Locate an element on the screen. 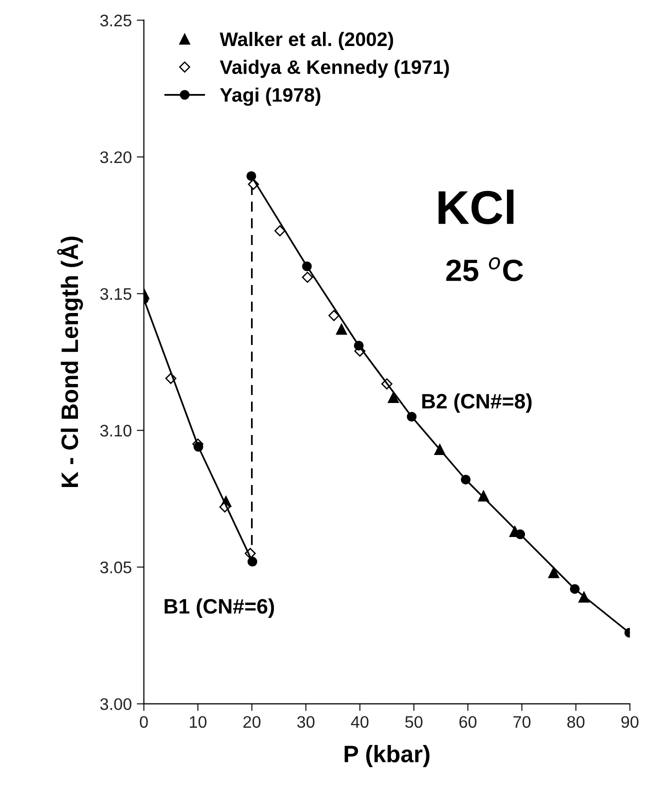 This screenshot has height=809, width=648. legend-label: Vaidya & Kennedy (1971) is located at coordinates (334, 69).